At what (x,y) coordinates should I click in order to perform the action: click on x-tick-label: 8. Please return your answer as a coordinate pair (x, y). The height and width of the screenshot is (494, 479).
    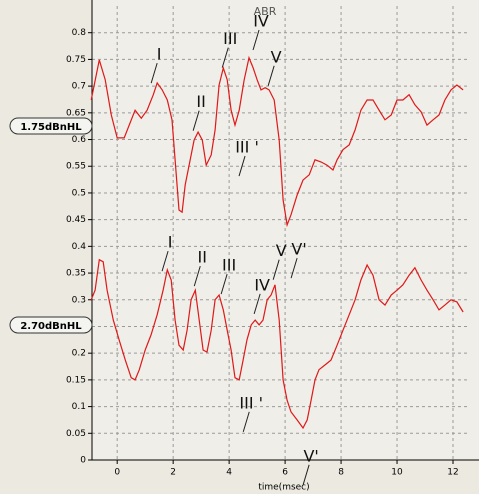
    Looking at the image, I should click on (341, 473).